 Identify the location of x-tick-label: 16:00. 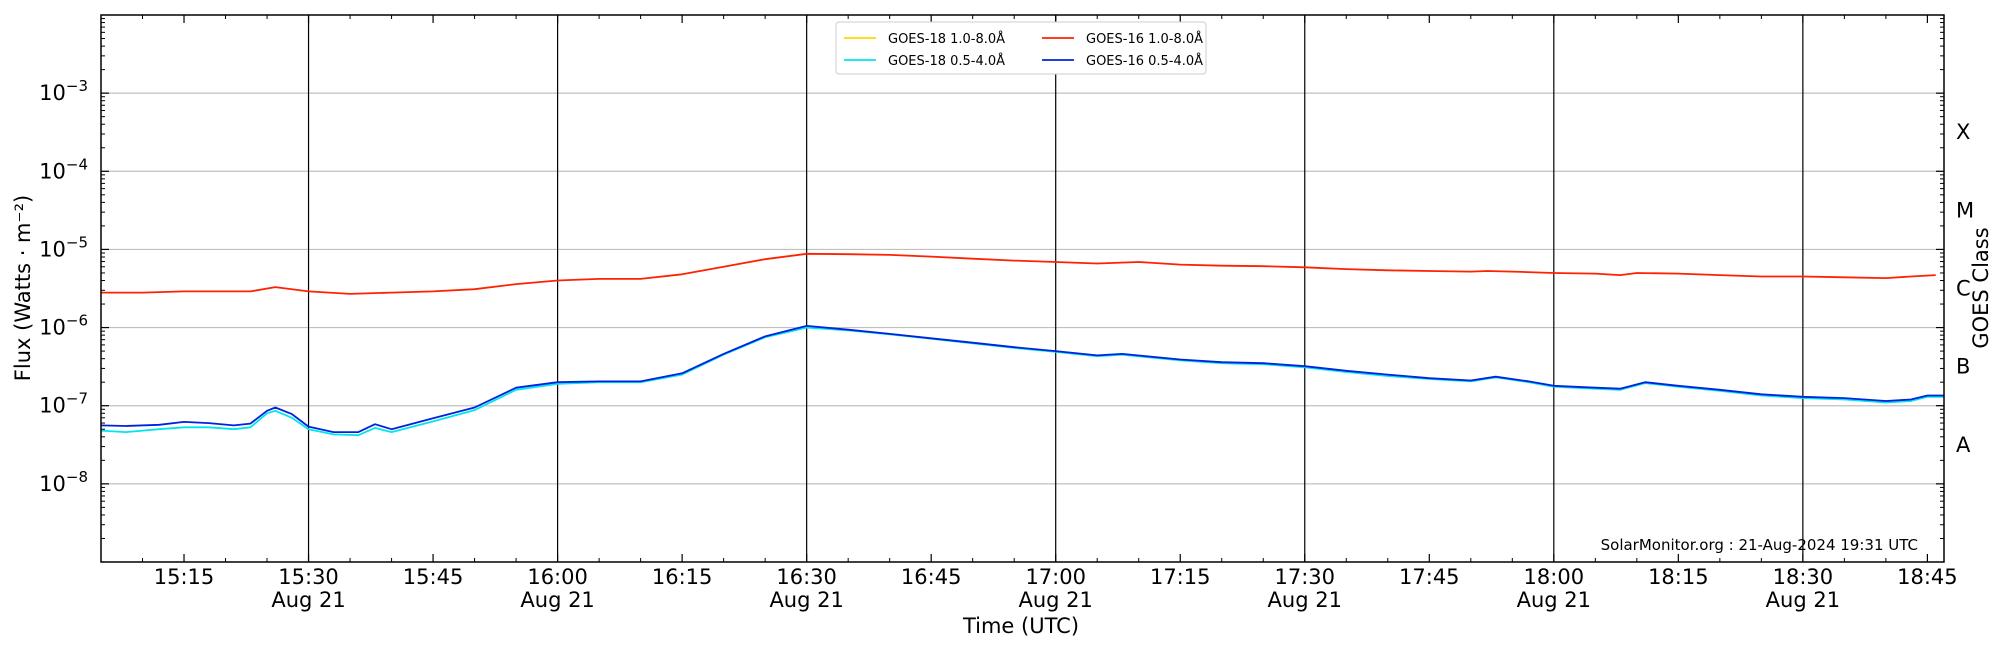
(557, 577).